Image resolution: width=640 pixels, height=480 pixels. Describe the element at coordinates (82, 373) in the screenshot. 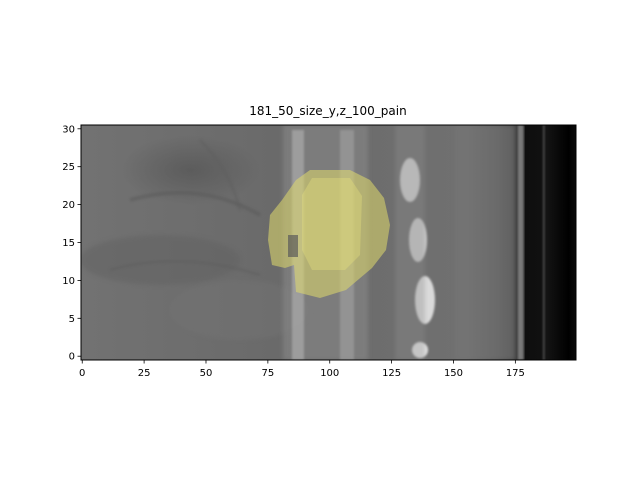

I see `x-tick-label: 0` at that location.